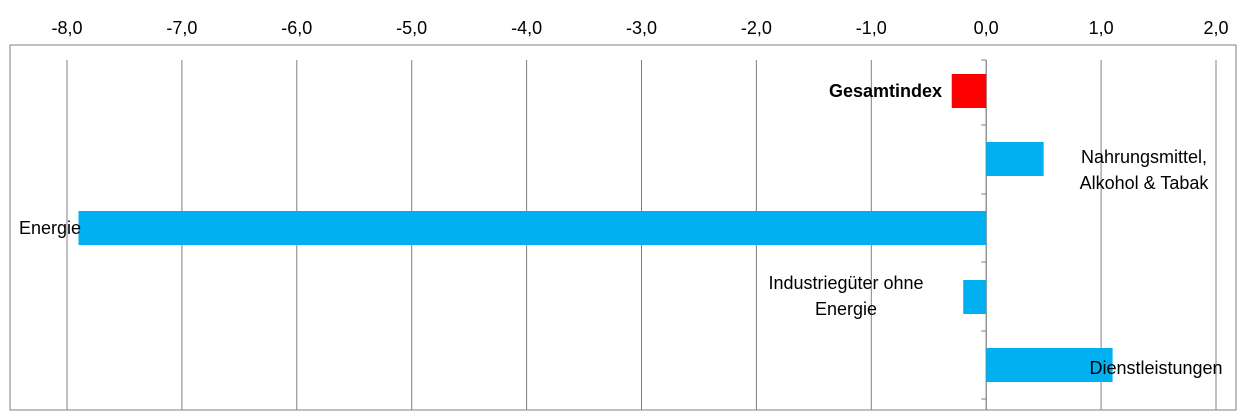 The width and height of the screenshot is (1246, 416). What do you see at coordinates (66, 28) in the screenshot?
I see `x-tick-label: -8,0` at bounding box center [66, 28].